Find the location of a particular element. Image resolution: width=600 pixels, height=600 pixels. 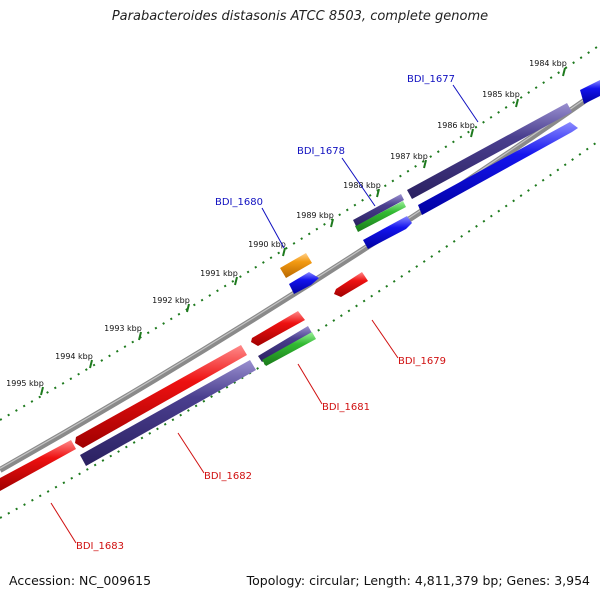

gene-bdi-1678-bar is located at coordinates (387, 232).